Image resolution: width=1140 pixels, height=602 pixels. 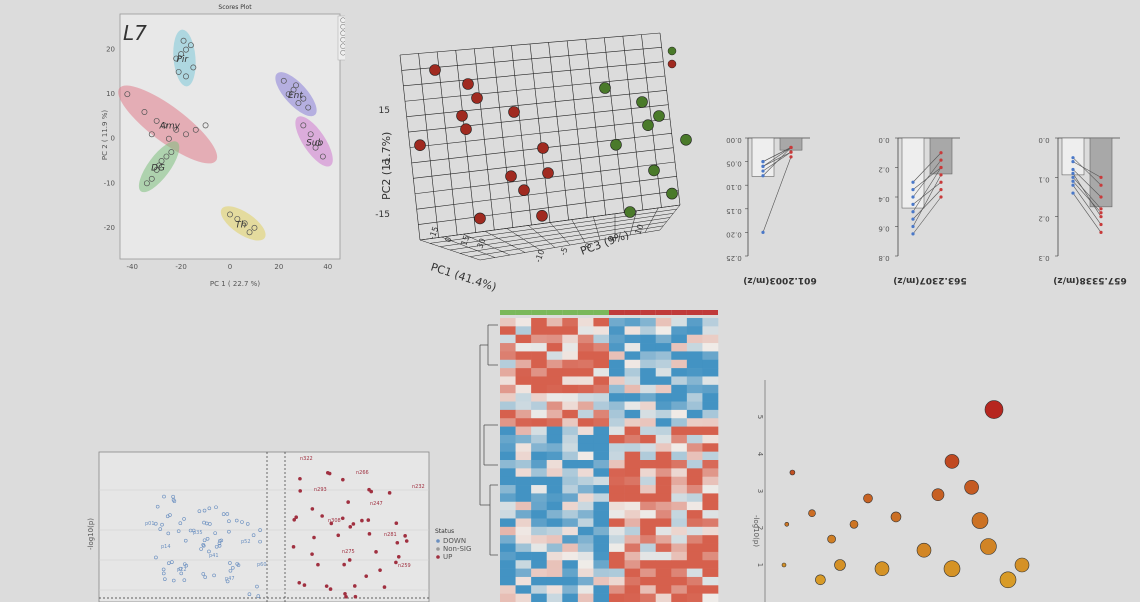 I want to click on paired-label: 657.5338(m/z), so click(x=1089, y=280).